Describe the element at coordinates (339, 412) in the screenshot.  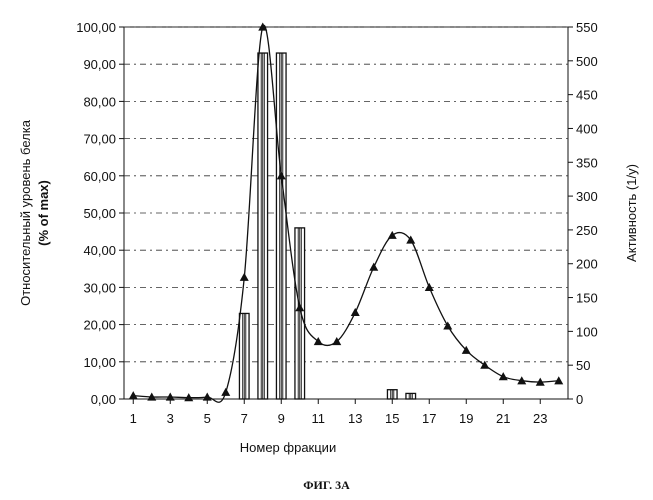
I see `x-ticks: 1357911131517192123` at that location.